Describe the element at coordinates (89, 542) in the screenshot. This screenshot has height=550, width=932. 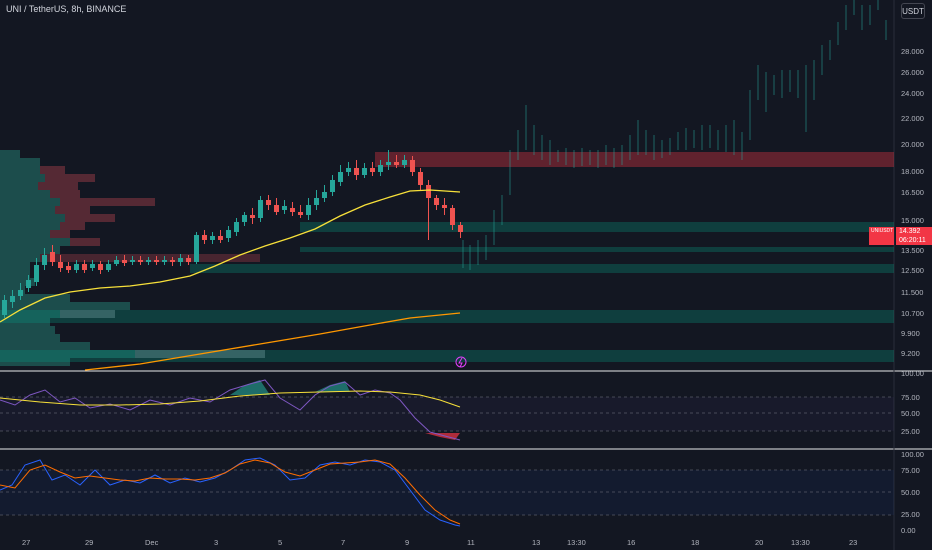
I see `time-axis-label: 29` at that location.